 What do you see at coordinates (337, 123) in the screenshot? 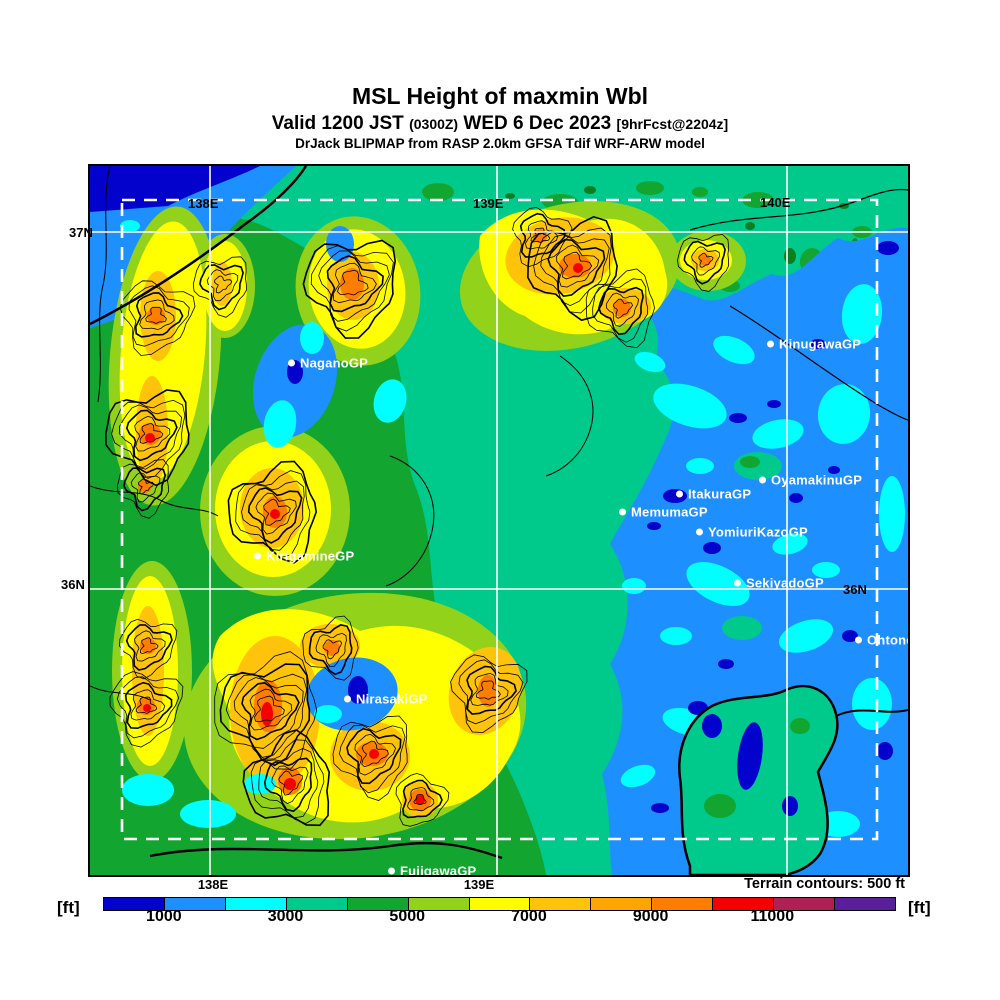
I see `valid-prefix: Valid 1200 JST` at bounding box center [337, 123].